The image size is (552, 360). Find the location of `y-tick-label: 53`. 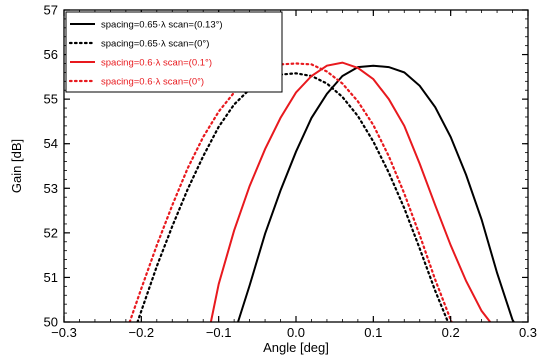

y-tick-label: 53 is located at coordinates (51, 188).